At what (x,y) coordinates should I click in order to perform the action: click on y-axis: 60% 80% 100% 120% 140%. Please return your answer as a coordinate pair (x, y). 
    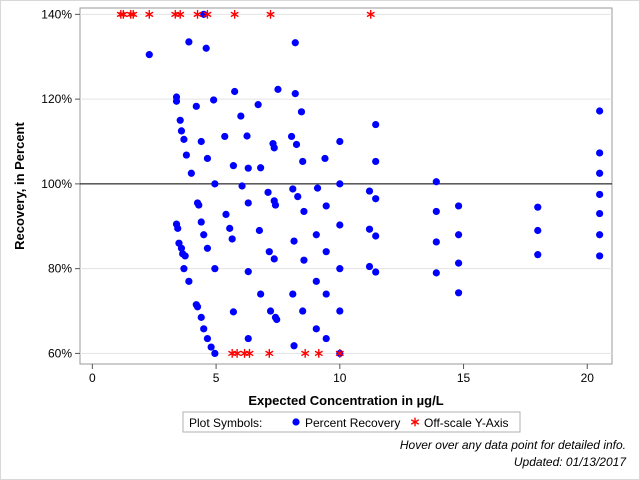
    Looking at the image, I should click on (60, 183).